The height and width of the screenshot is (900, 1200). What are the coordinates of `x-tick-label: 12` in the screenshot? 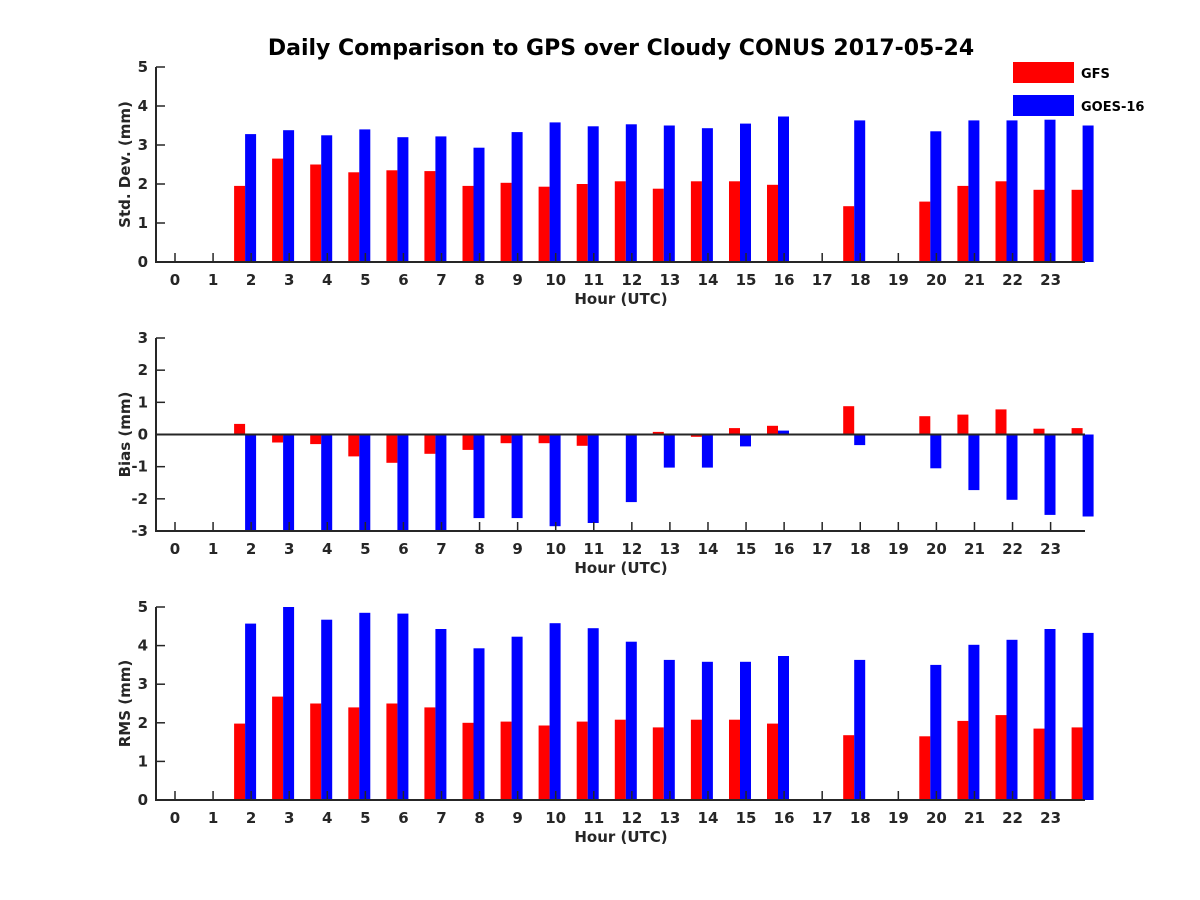 It's located at (631, 549).